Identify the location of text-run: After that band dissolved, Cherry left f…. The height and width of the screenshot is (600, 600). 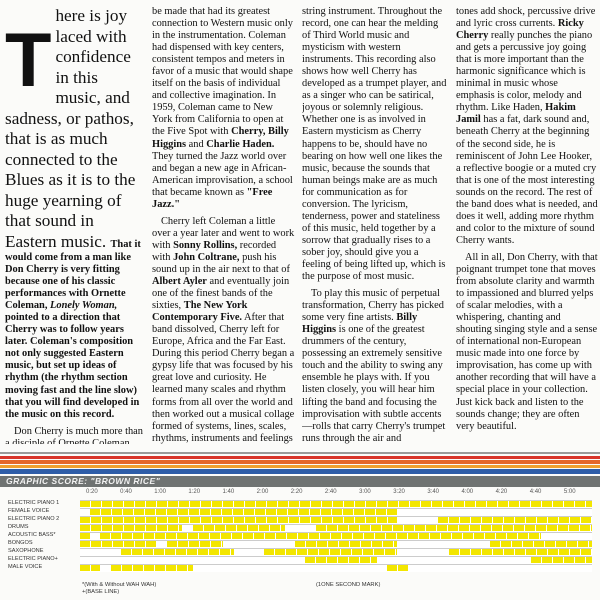
(223, 378).